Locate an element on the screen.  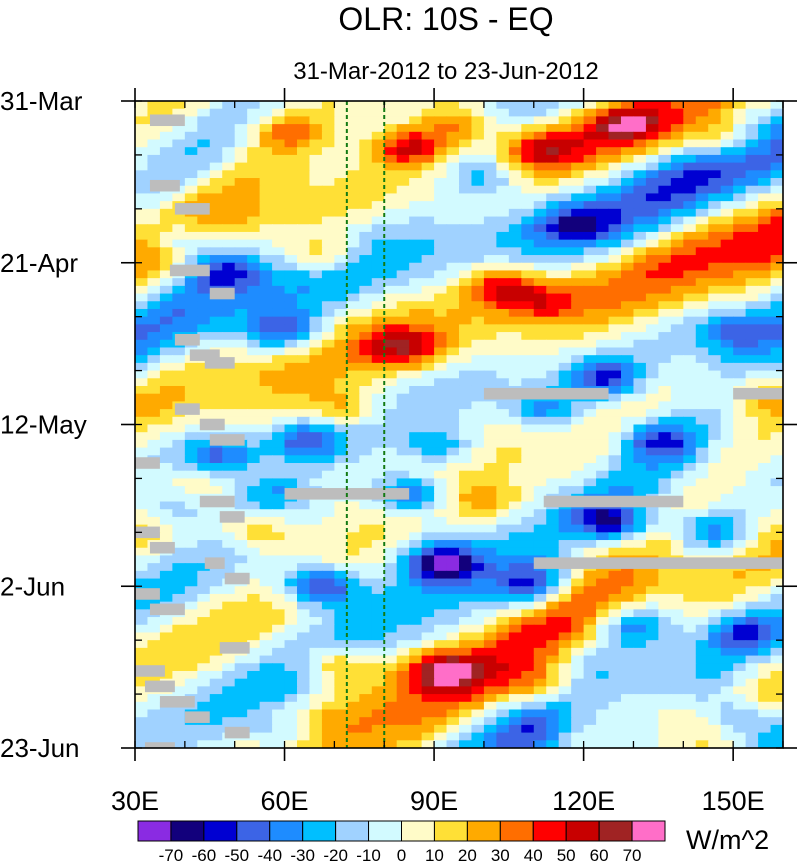
missing-data-segment is located at coordinates (212, 424).